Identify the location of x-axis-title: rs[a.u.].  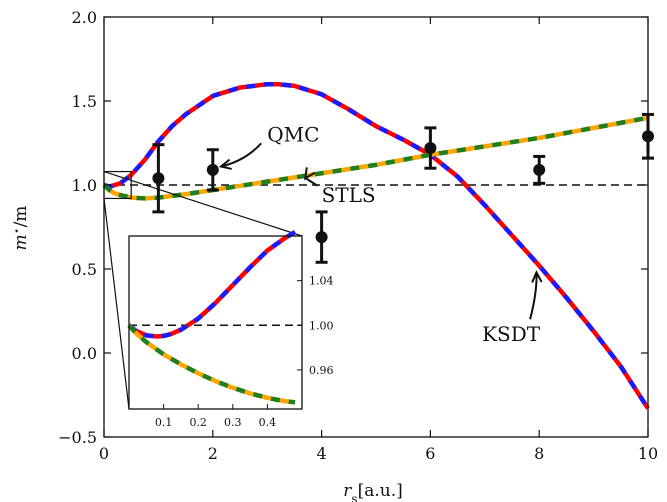
(372, 491).